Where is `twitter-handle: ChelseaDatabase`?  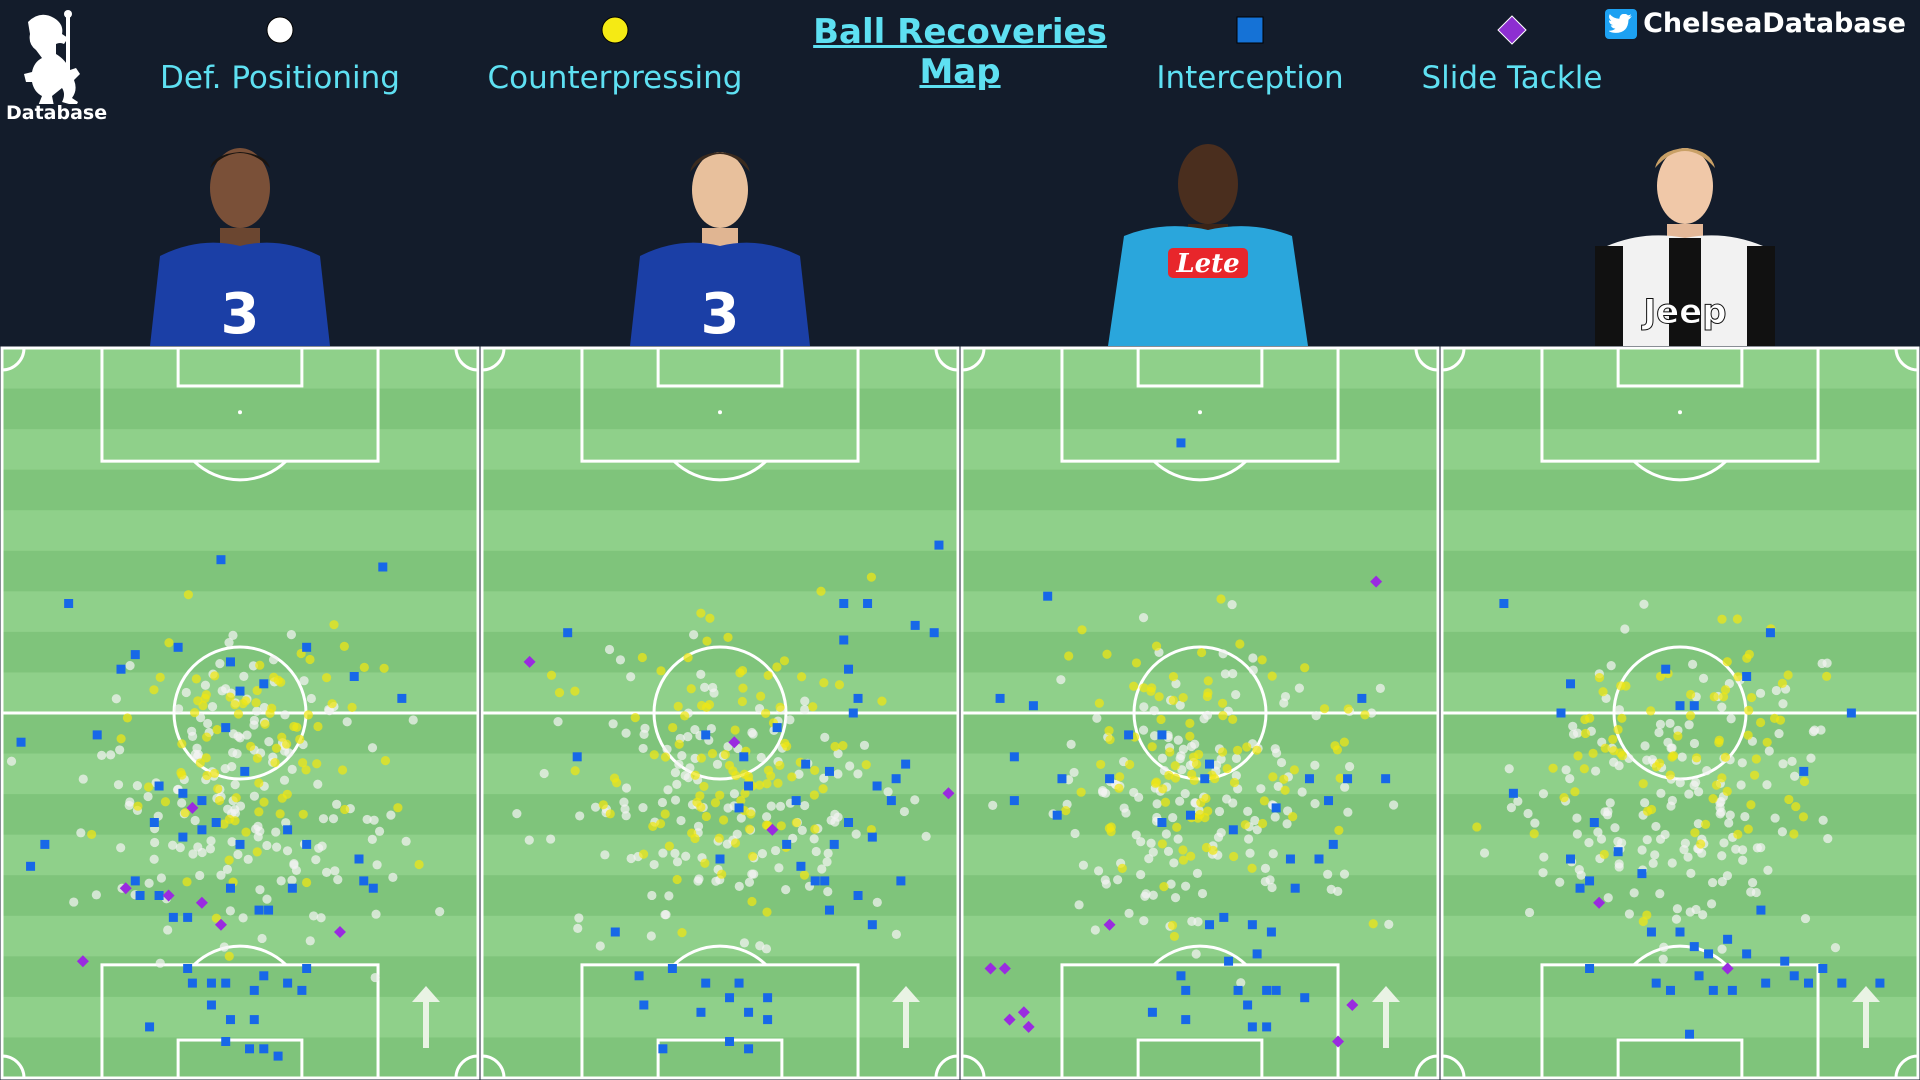 twitter-handle: ChelseaDatabase is located at coordinates (1755, 23).